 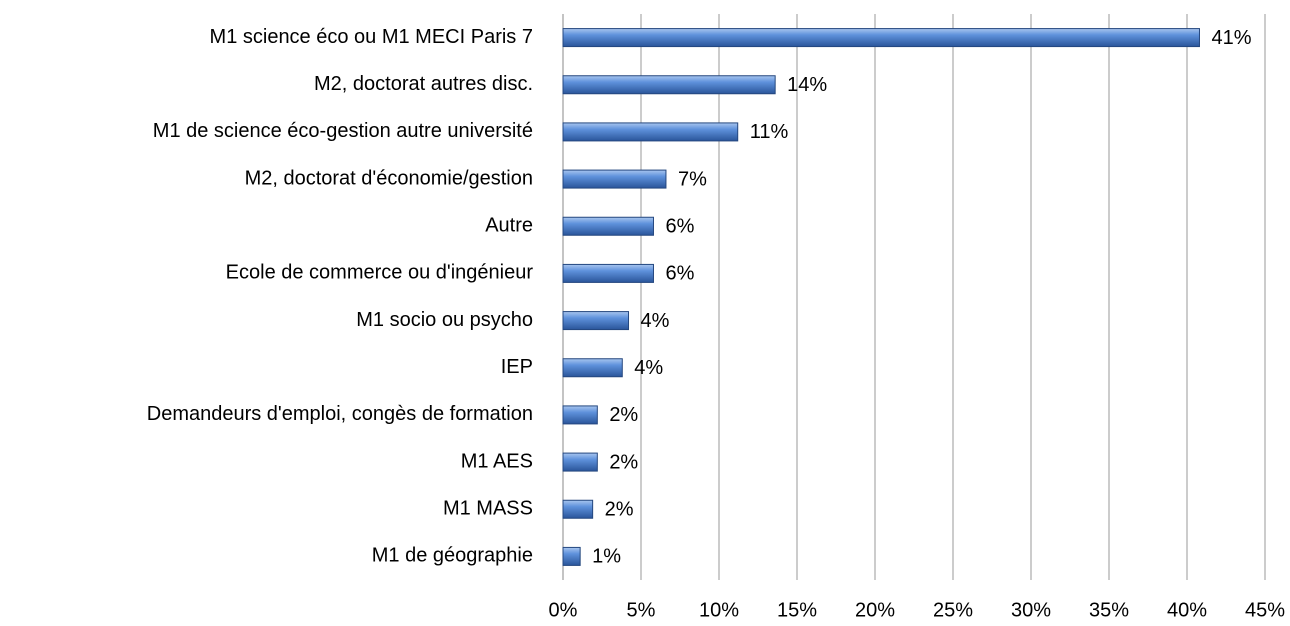 What do you see at coordinates (807, 85) in the screenshot?
I see `data-label: 14%` at bounding box center [807, 85].